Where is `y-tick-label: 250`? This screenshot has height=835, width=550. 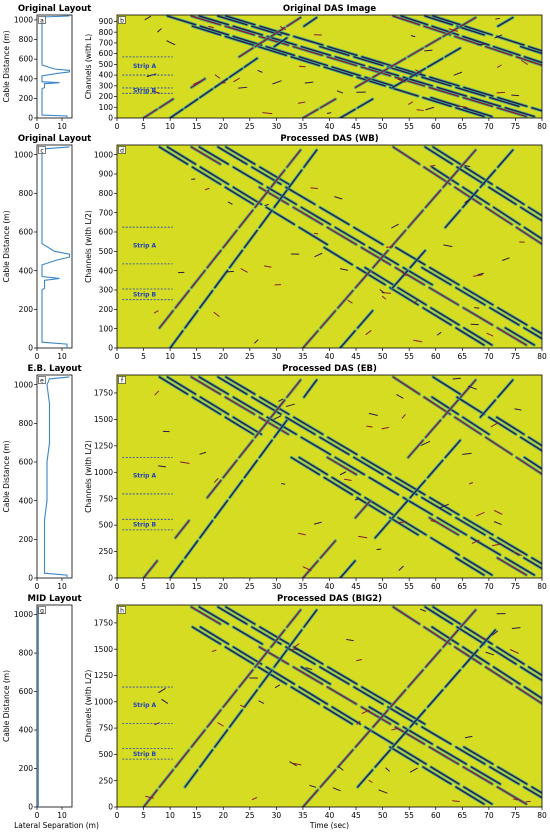 y-tick-label: 250 is located at coordinates (106, 551).